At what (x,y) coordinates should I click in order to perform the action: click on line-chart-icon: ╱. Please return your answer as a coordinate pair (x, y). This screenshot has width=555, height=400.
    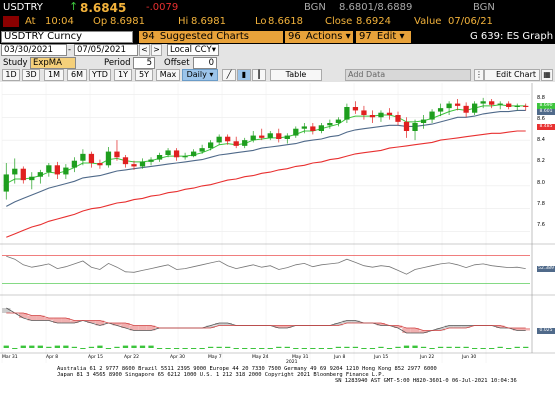
    Looking at the image, I should click on (229, 75).